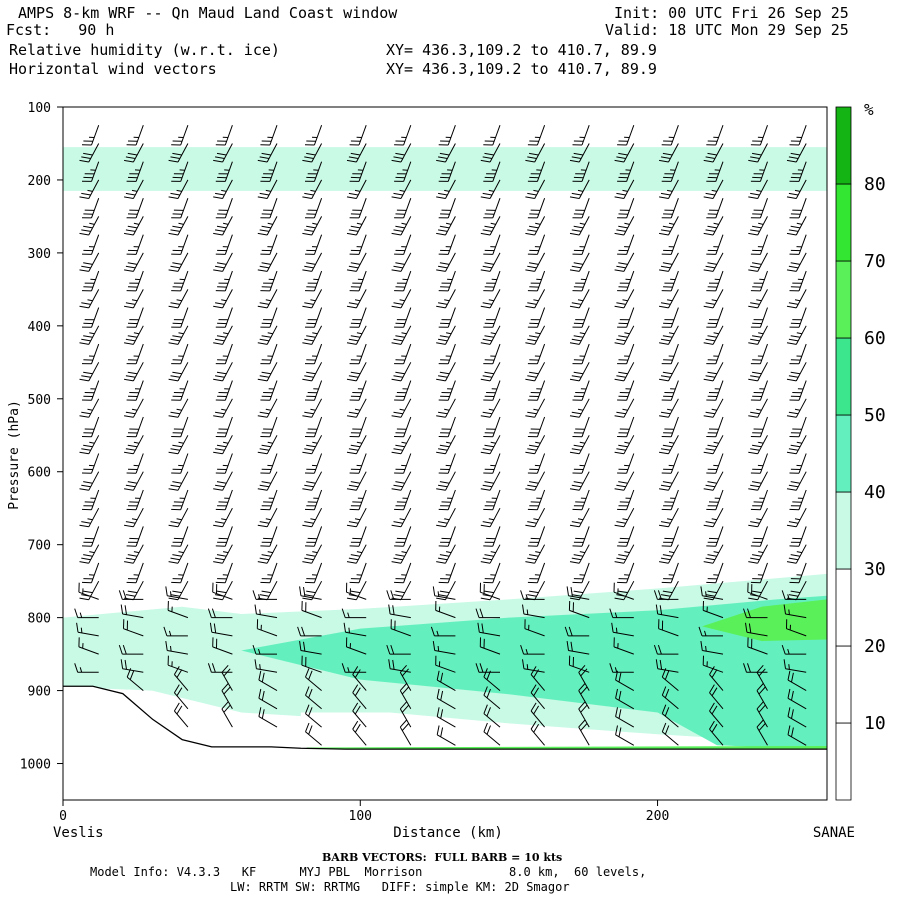 This screenshot has width=900, height=900. I want to click on colorbar-label: 20, so click(875, 646).